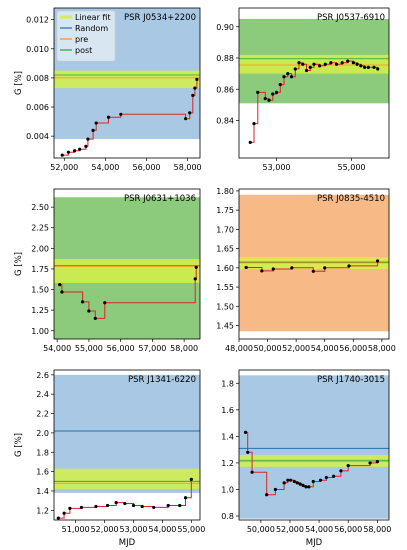 This screenshot has width=407, height=550. Describe the element at coordinates (19, 445) in the screenshot. I see `panel-4-ylabel: G [%]` at that location.